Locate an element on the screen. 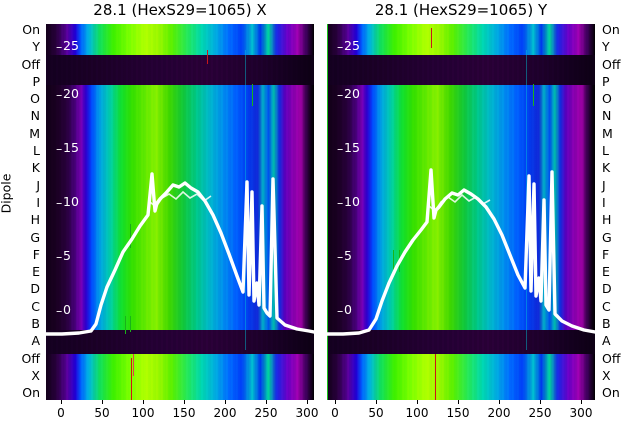 This screenshot has height=440, width=640. marker-green-c is located at coordinates (130, 236).